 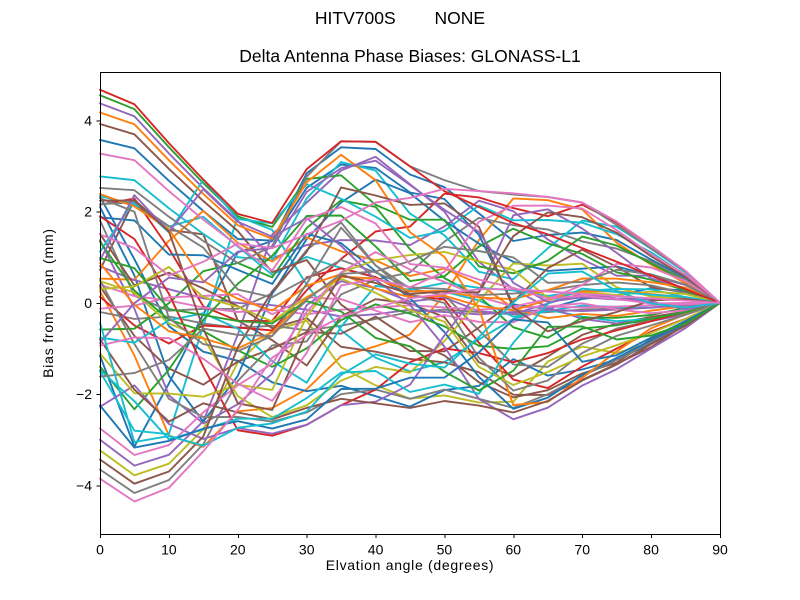 What do you see at coordinates (88, 212) in the screenshot?
I see `svg-text: 2` at bounding box center [88, 212].